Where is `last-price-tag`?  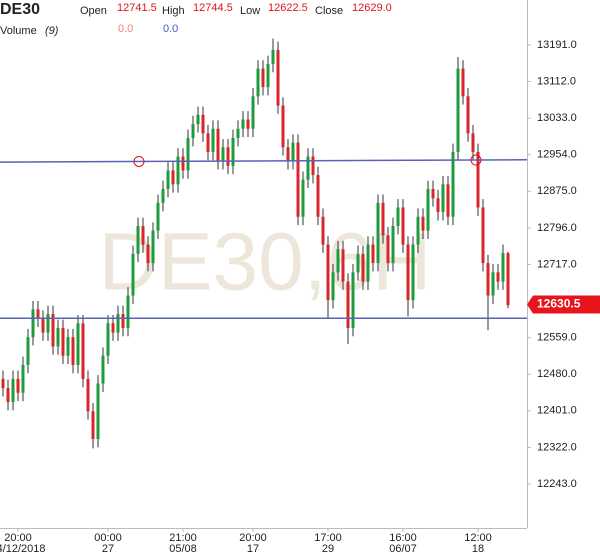
last-price-tag is located at coordinates (563, 304).